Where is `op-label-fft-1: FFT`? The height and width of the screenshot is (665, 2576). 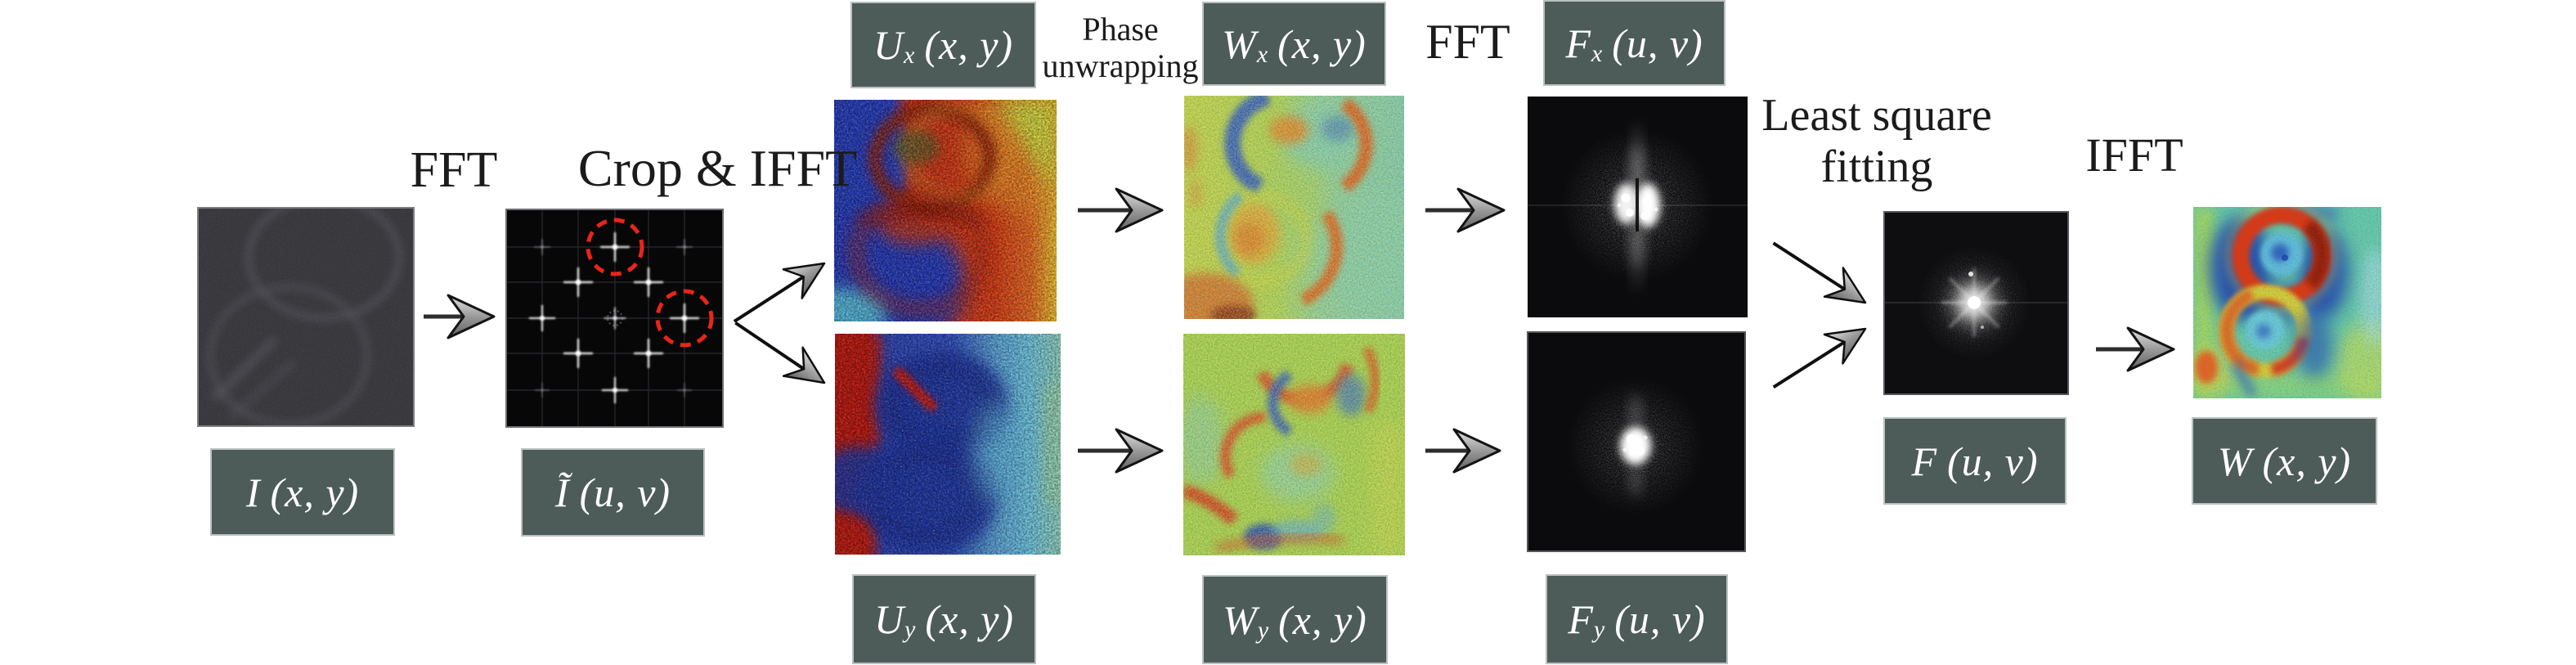
op-label-fft-1: FFT is located at coordinates (454, 170).